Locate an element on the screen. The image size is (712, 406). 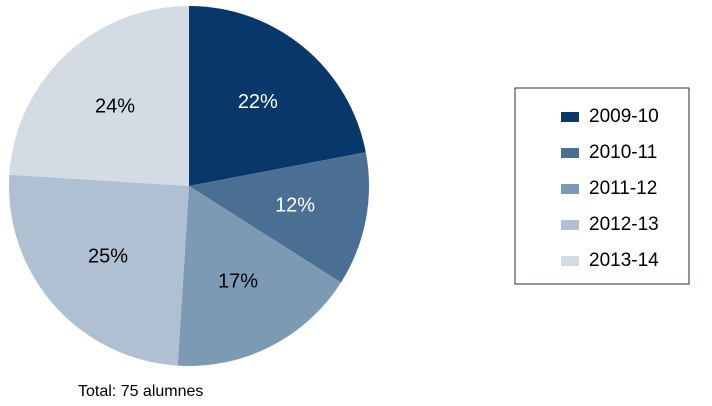
slice-label-2011-12: 17% is located at coordinates (238, 282).